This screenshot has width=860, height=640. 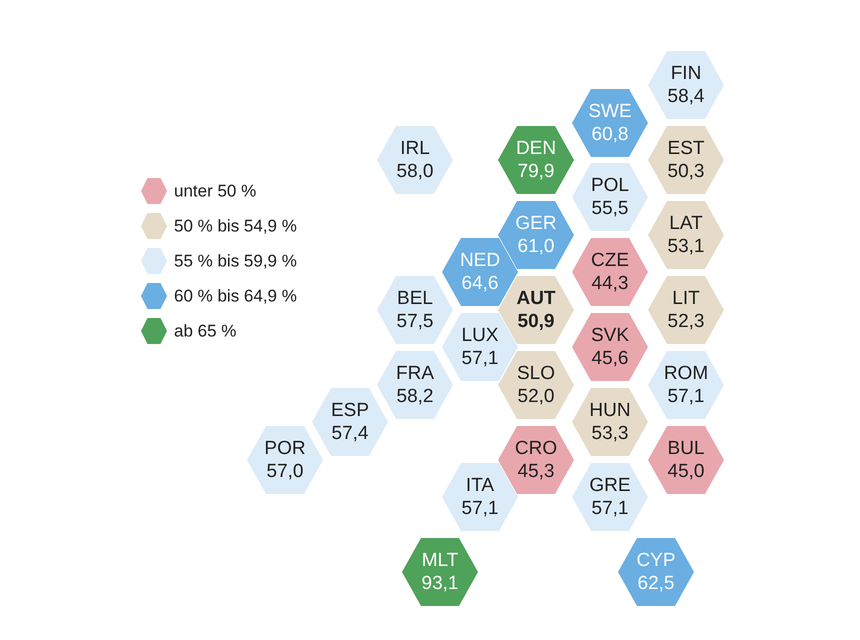 What do you see at coordinates (686, 321) in the screenshot?
I see `data-label: 52,3` at bounding box center [686, 321].